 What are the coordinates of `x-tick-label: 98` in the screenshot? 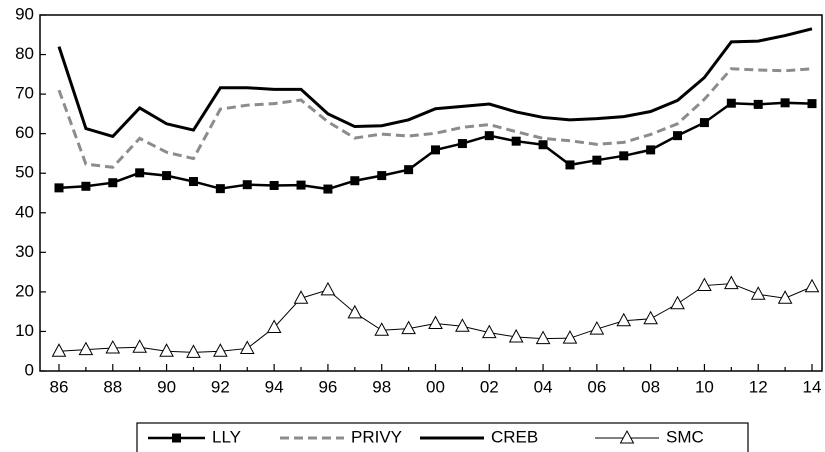 It's located at (381, 386).